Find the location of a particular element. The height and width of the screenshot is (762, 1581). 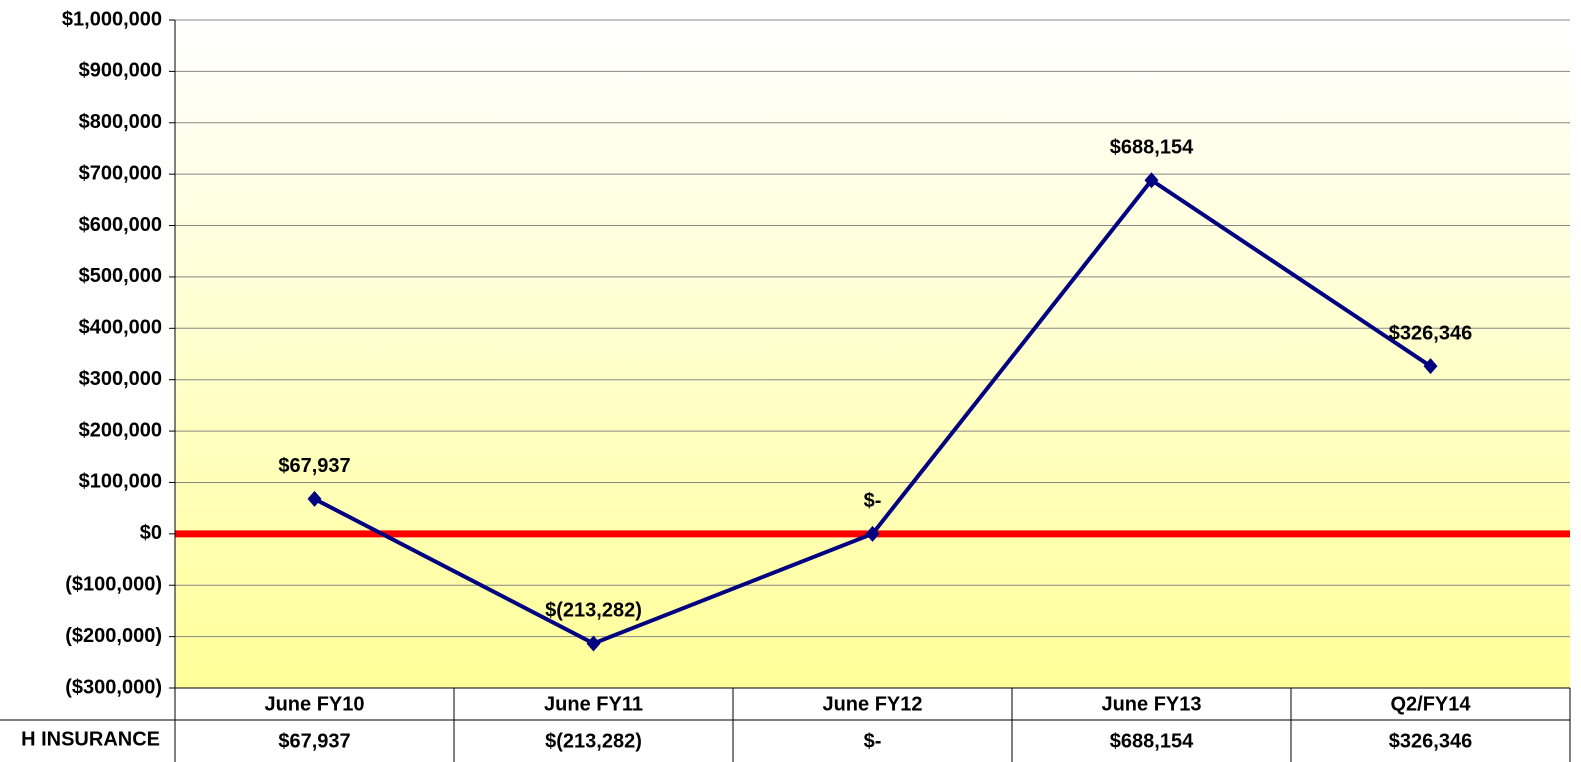

y-tick-label: ($100,000) is located at coordinates (113, 585).